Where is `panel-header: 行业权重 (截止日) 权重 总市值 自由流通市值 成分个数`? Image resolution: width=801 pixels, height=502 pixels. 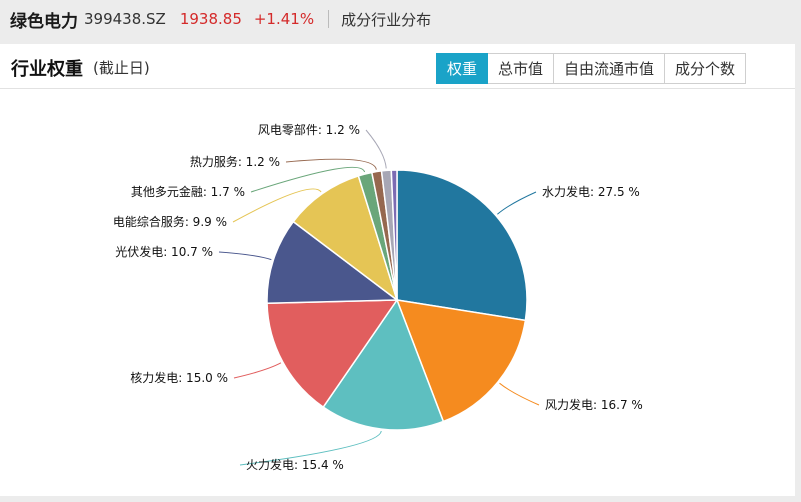
panel-header: 行业权重 (截止日) 权重 总市值 自由流通市值 成分个数 is located at coordinates (397, 66).